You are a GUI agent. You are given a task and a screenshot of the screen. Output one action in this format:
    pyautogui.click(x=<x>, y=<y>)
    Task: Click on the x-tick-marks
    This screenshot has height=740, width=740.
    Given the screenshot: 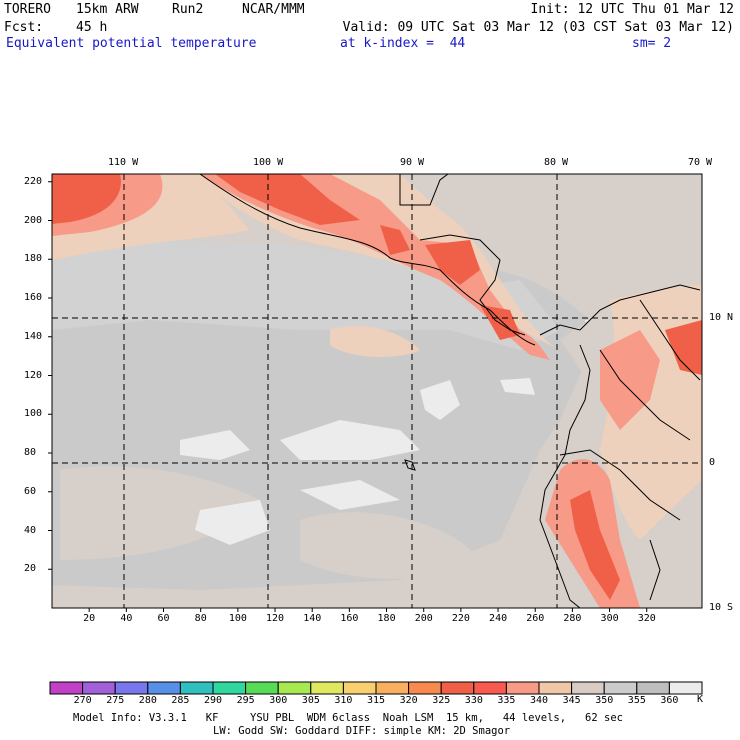 What is the action you would take?
    pyautogui.click(x=368, y=610)
    